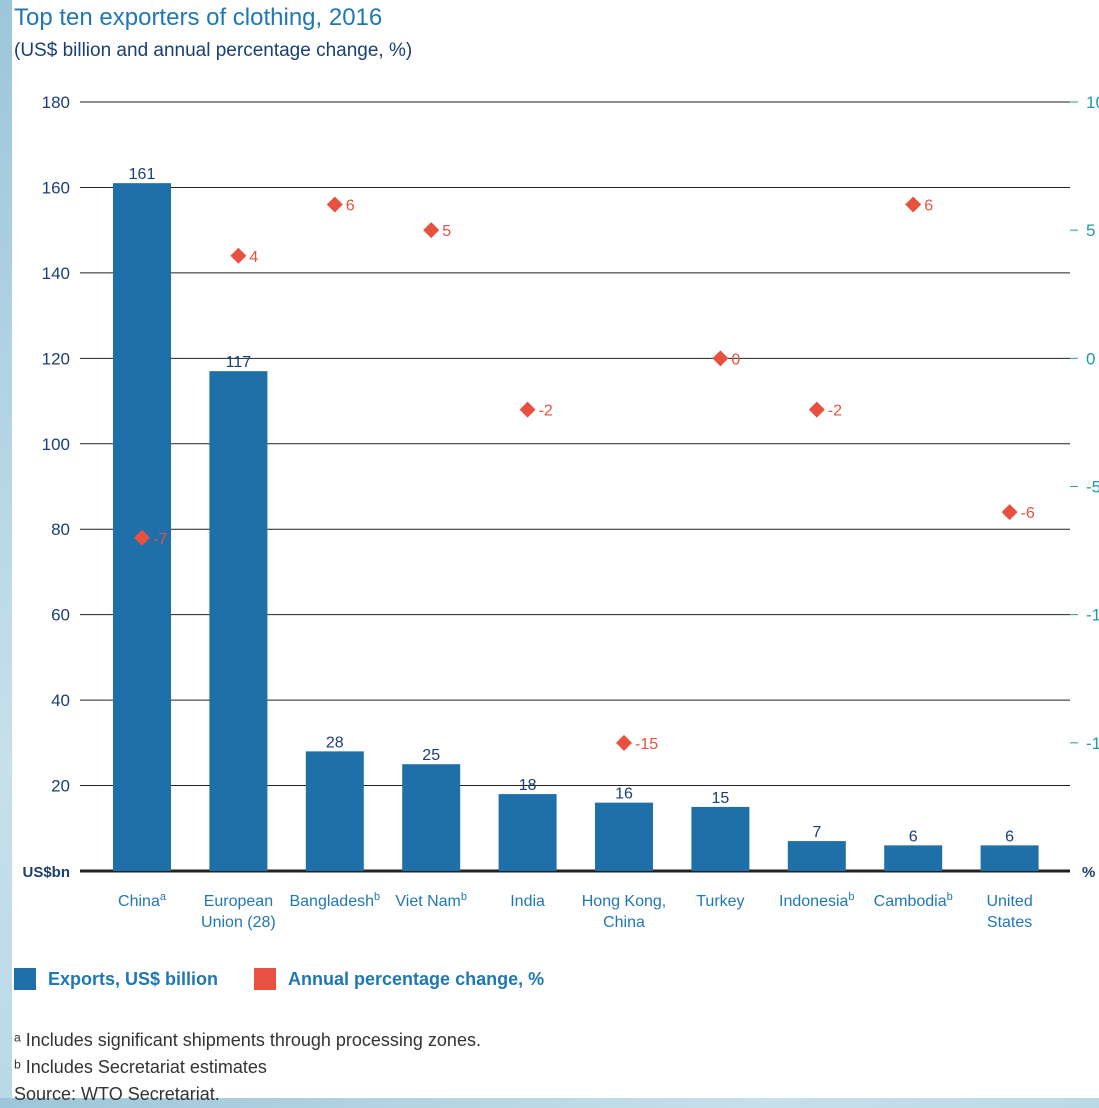  Describe the element at coordinates (721, 798) in the screenshot. I see `bar-value-label: 15` at that location.